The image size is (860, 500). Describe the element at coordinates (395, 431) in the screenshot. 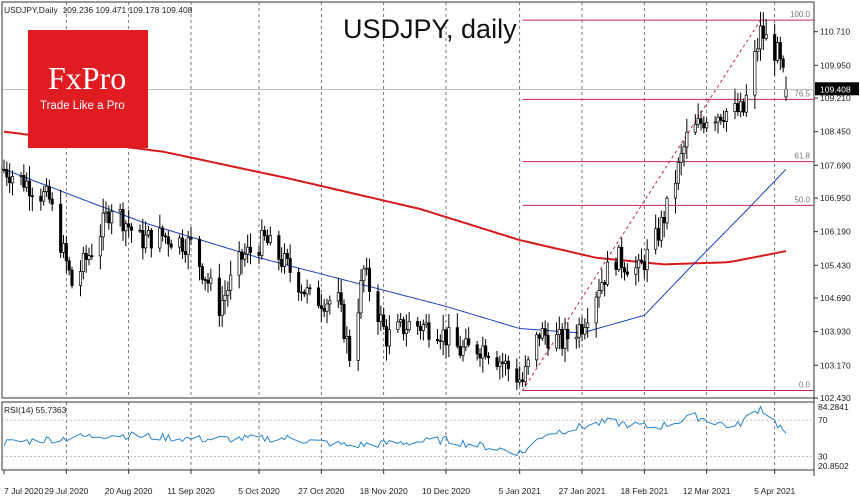

I see `rsi-line` at that location.